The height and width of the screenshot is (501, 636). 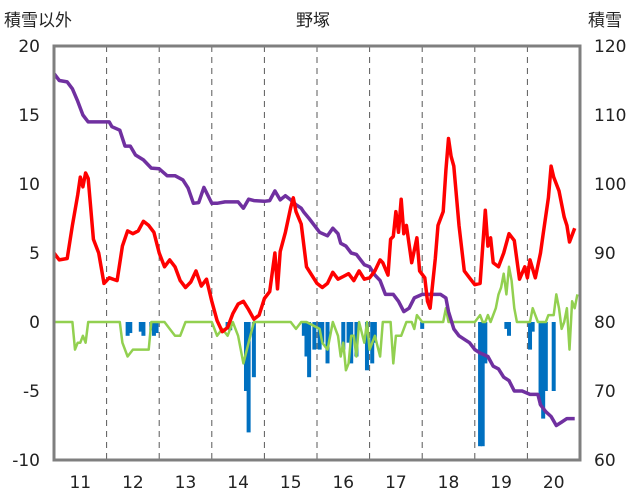 I want to click on x-tick-label: 14, so click(x=238, y=483).